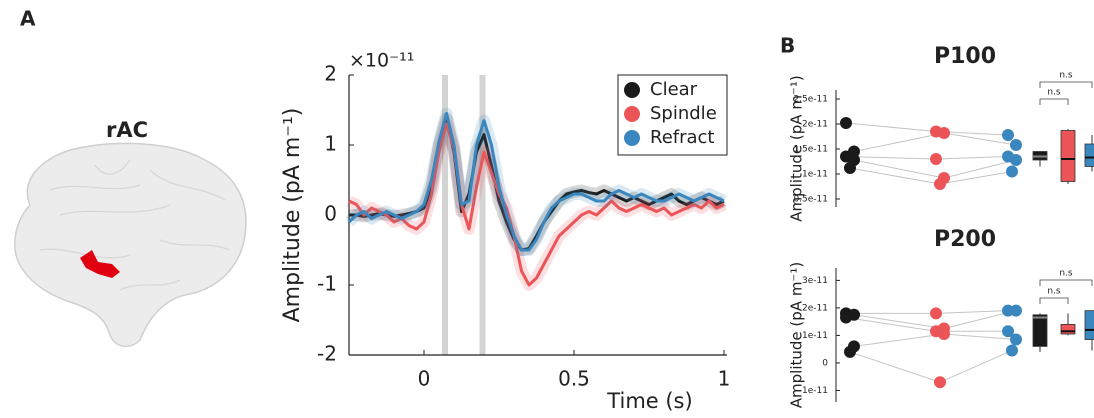 The image size is (1094, 418). Describe the element at coordinates (330, 74) in the screenshot. I see `y-tick-label: 2` at that location.